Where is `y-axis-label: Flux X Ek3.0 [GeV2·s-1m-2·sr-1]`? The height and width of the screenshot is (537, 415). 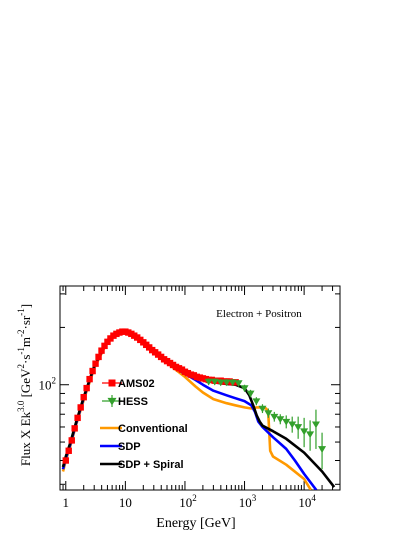 y-axis-label: Flux X Ek3.0 [GeV2·s-1m-2·sr-1] is located at coordinates (24, 385).